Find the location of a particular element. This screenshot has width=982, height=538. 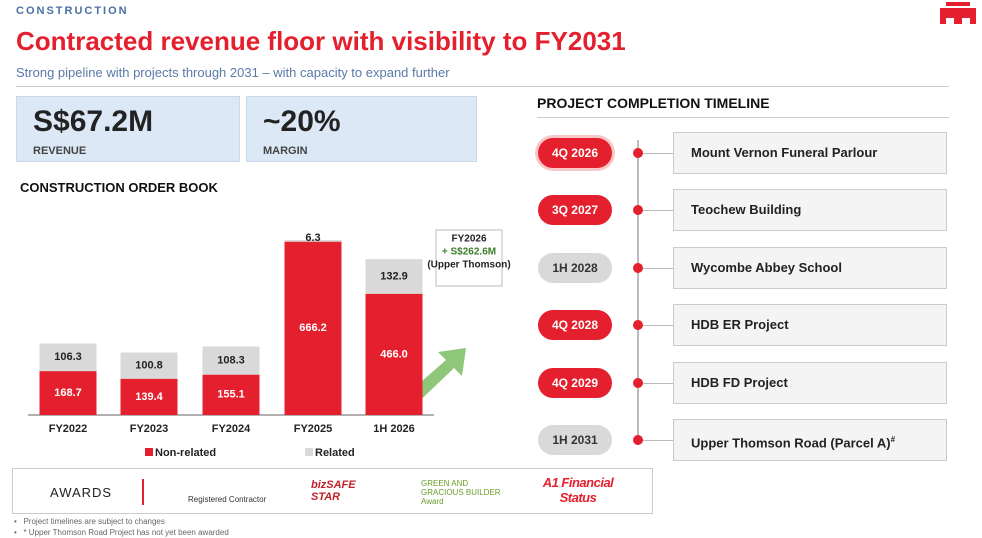

value-label: 666.2 is located at coordinates (313, 328).